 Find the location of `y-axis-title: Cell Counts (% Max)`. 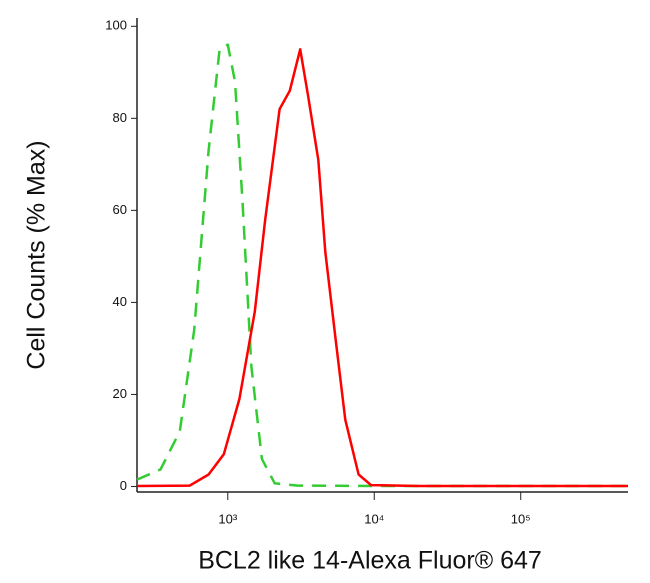

y-axis-title: Cell Counts (% Max) is located at coordinates (37, 254).